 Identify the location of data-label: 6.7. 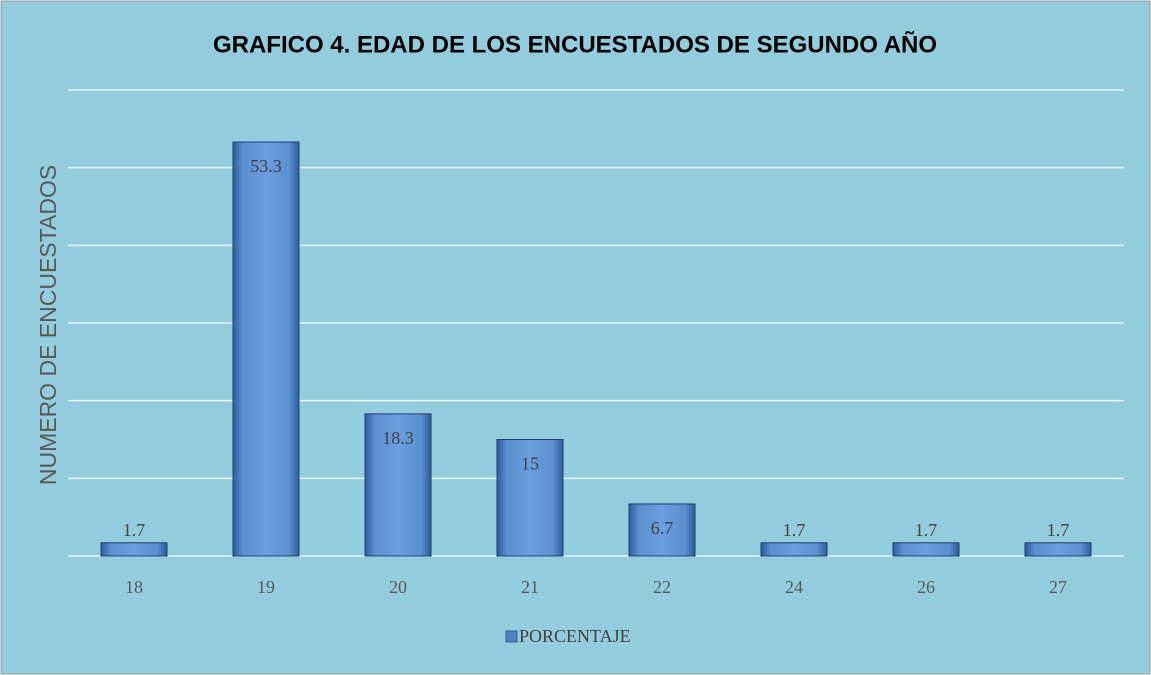
(662, 528).